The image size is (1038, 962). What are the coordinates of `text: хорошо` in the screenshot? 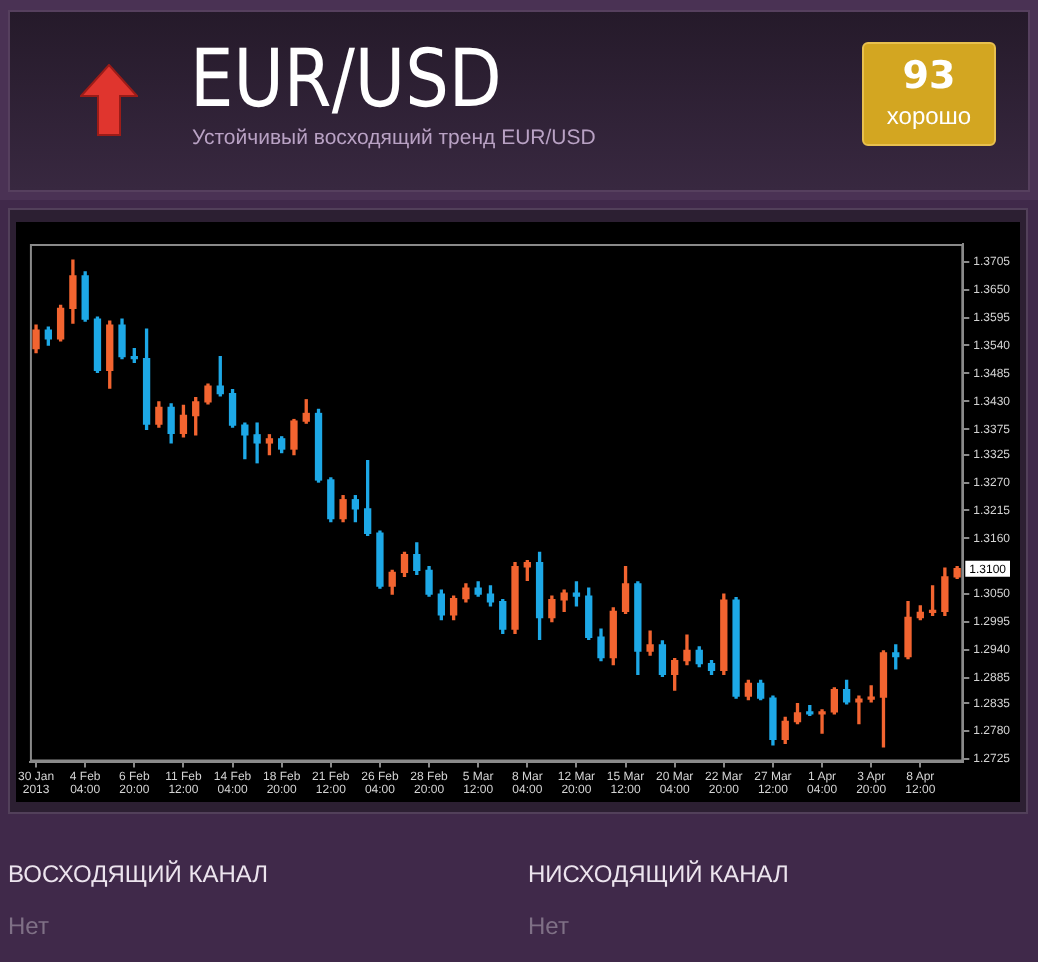 It's located at (929, 116).